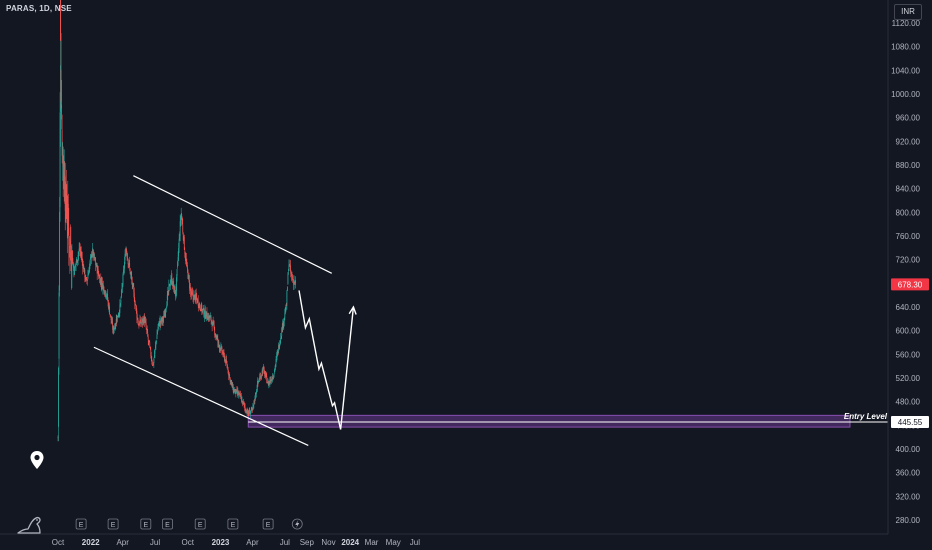 The height and width of the screenshot is (550, 932). Describe the element at coordinates (252, 542) in the screenshot. I see `time-tick-label: Apr` at that location.